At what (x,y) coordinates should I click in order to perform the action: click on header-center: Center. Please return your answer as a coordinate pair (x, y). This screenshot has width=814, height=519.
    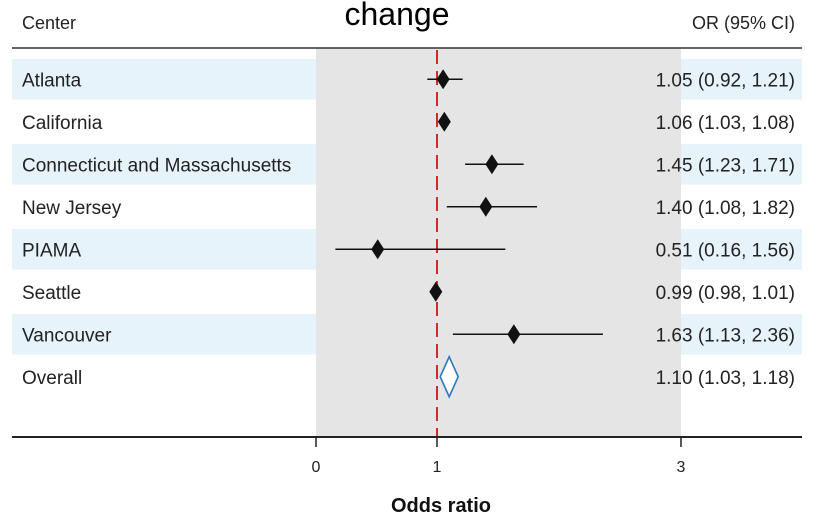
    Looking at the image, I should click on (49, 23).